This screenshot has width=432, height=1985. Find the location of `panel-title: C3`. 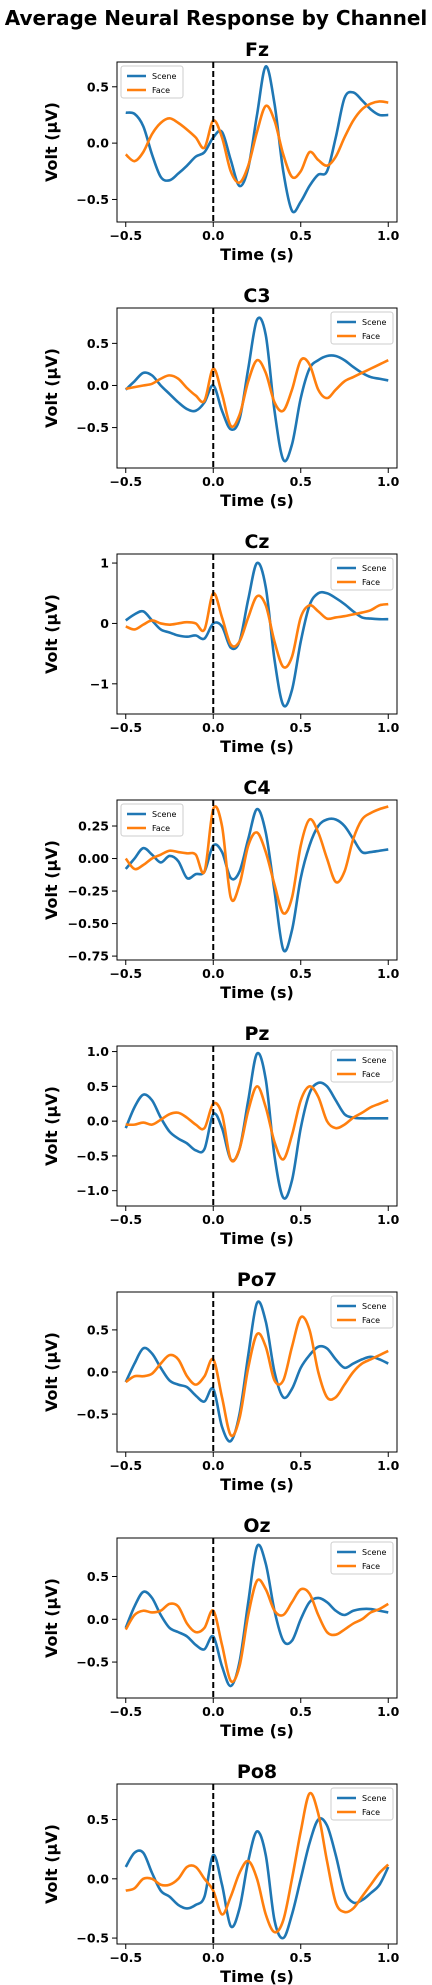

panel-title: C3 is located at coordinates (256, 296).